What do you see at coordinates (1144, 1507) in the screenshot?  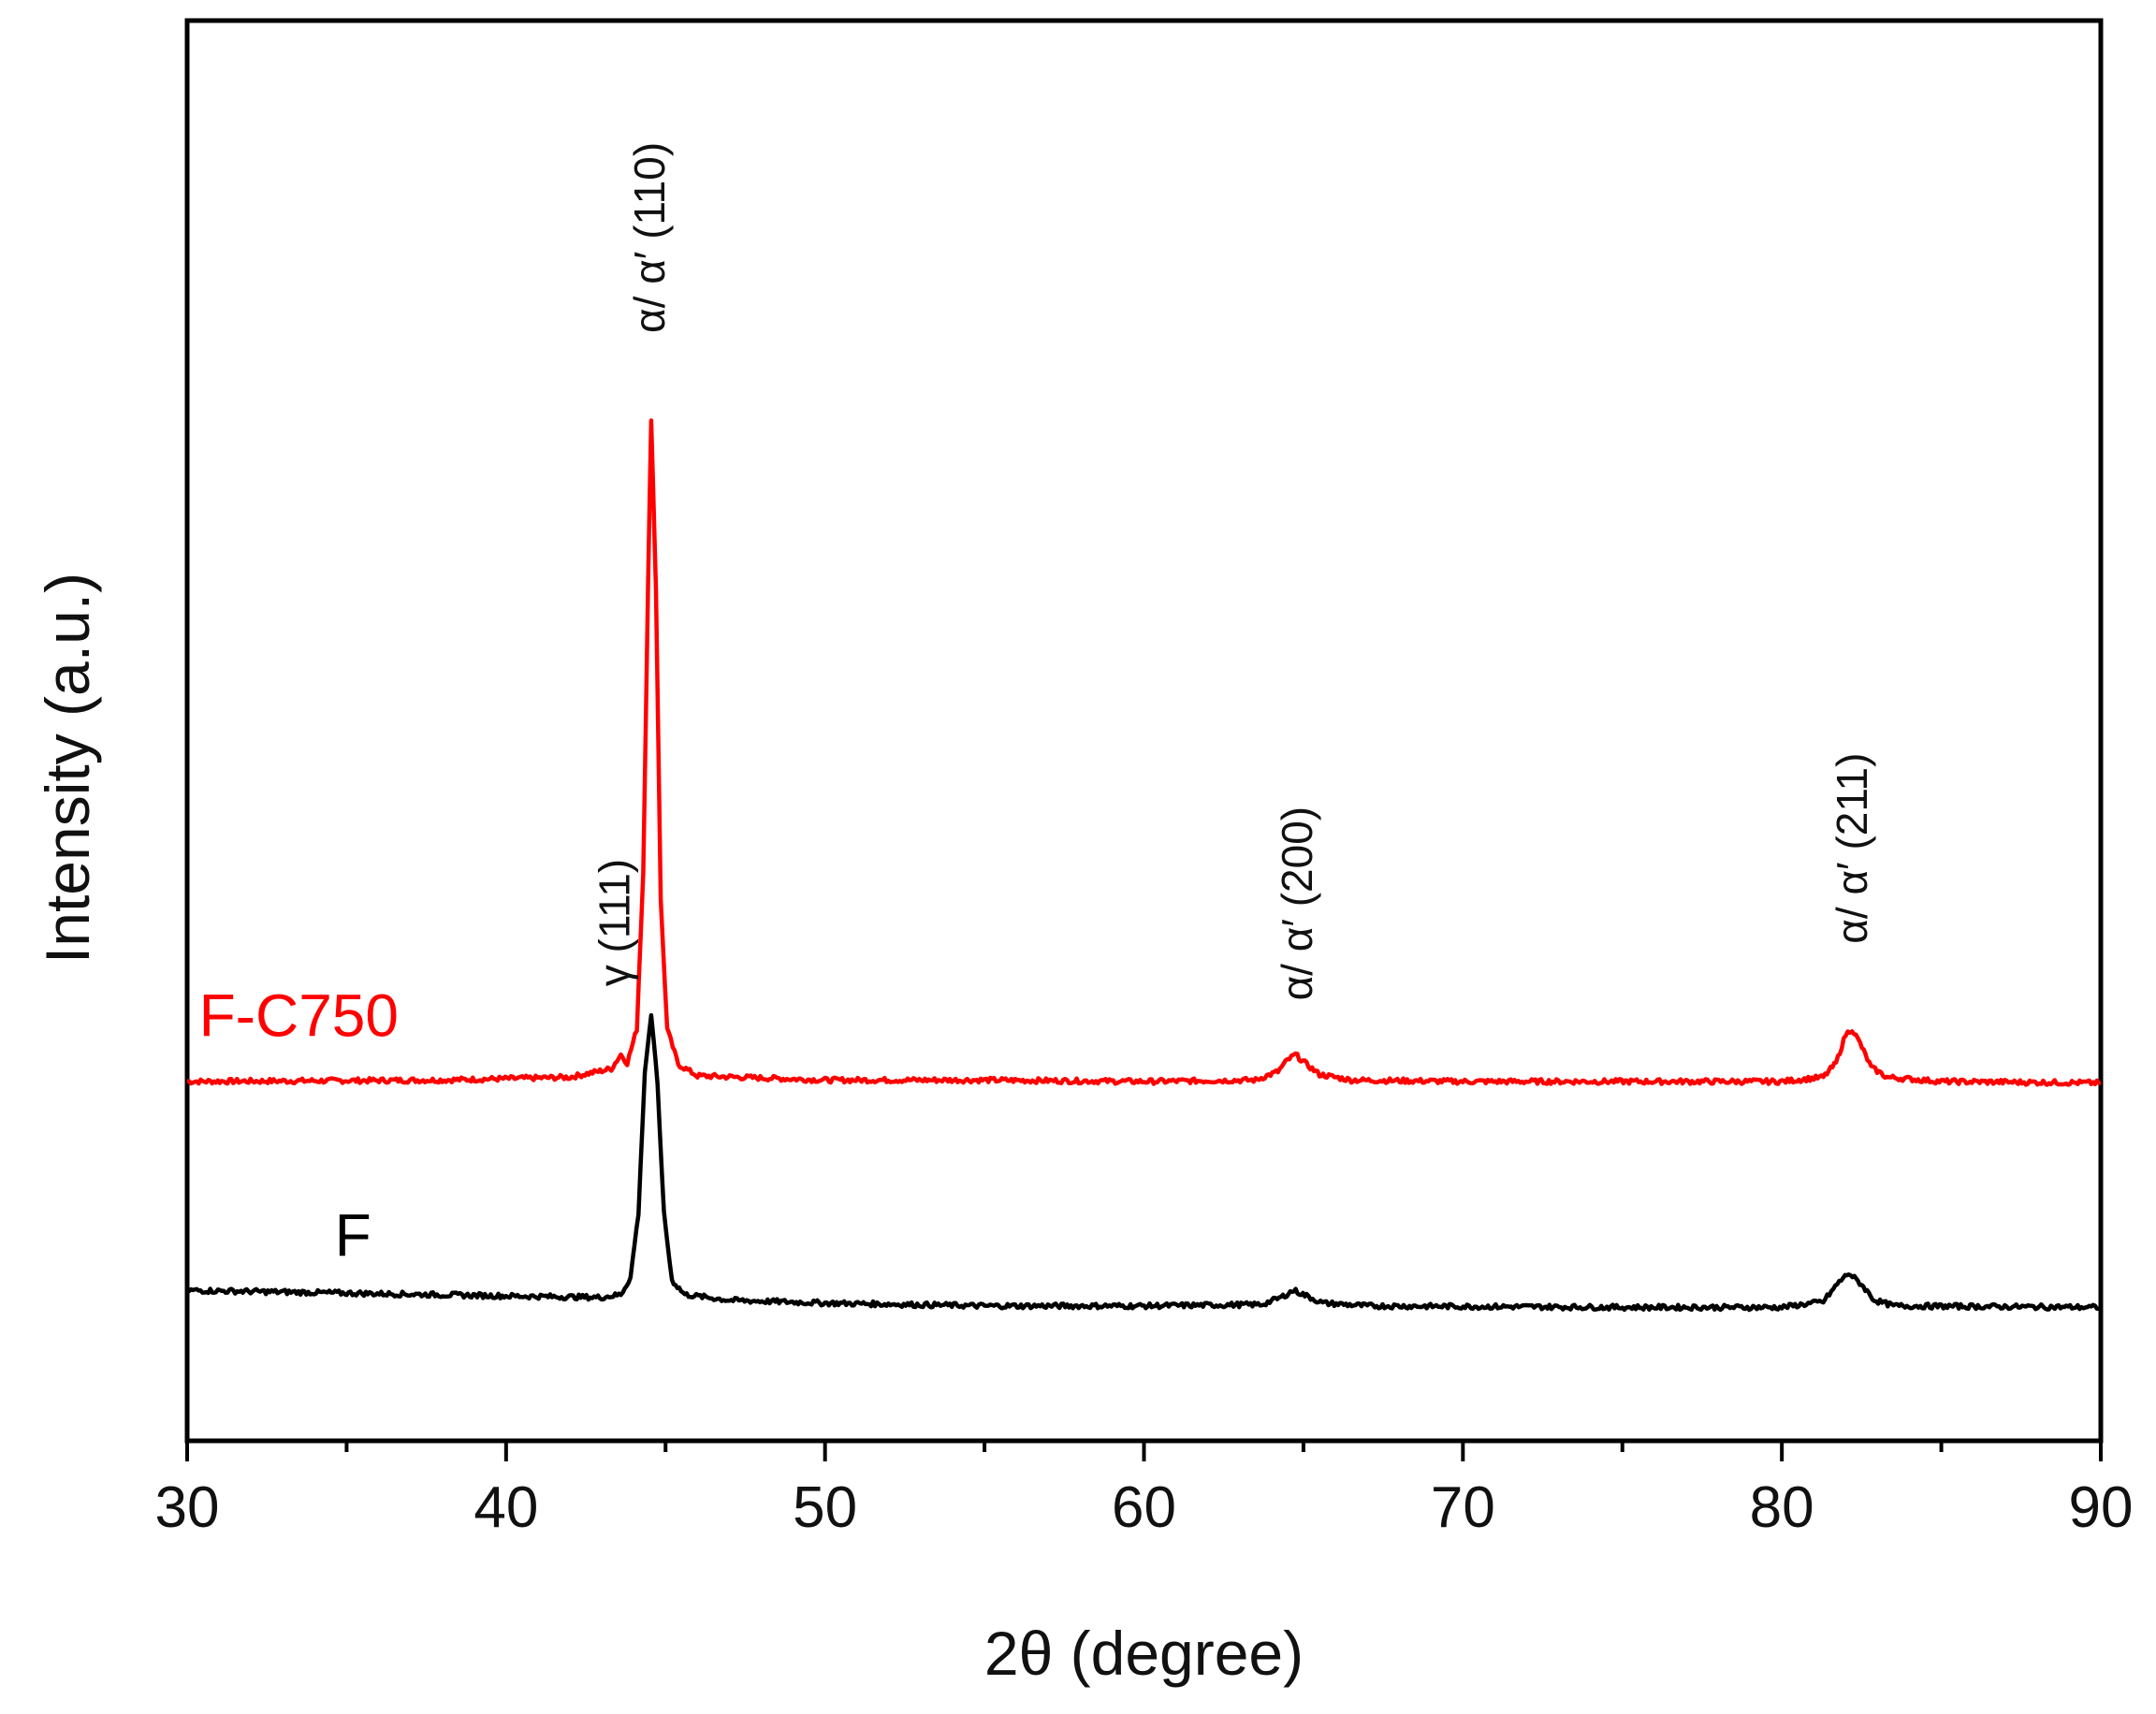 I see `x-tick-label: 60` at bounding box center [1144, 1507].